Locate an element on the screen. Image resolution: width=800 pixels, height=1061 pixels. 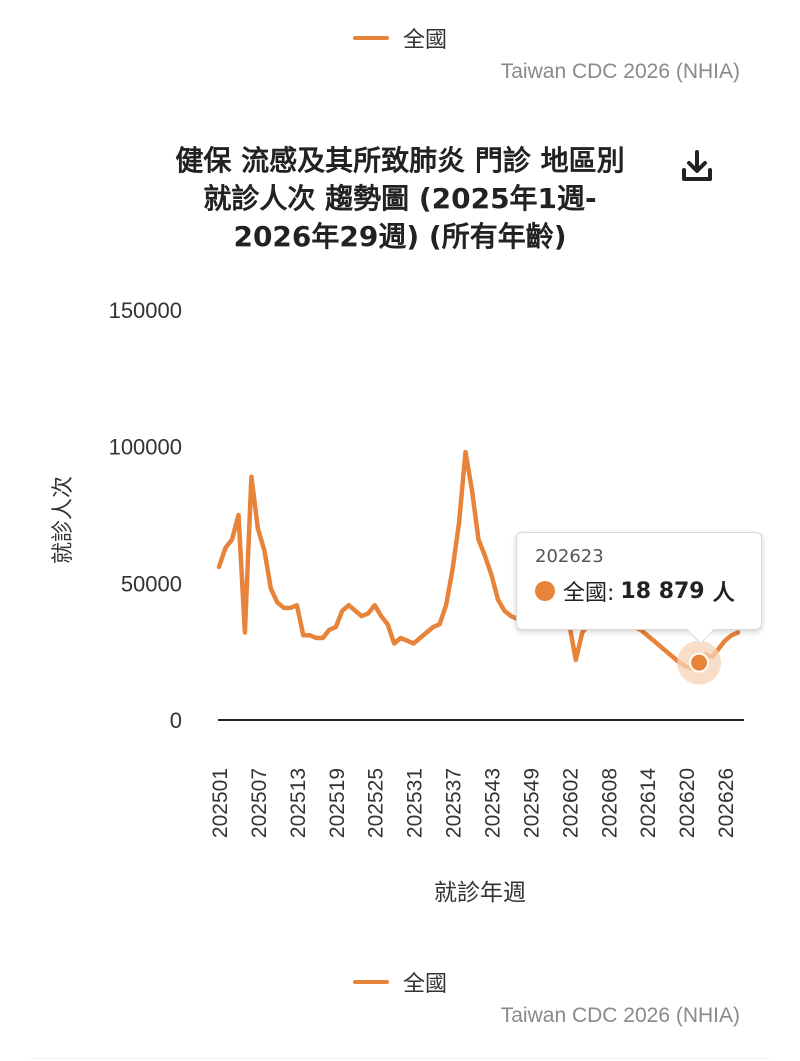
y-tick-label: 0 is located at coordinates (176, 720).